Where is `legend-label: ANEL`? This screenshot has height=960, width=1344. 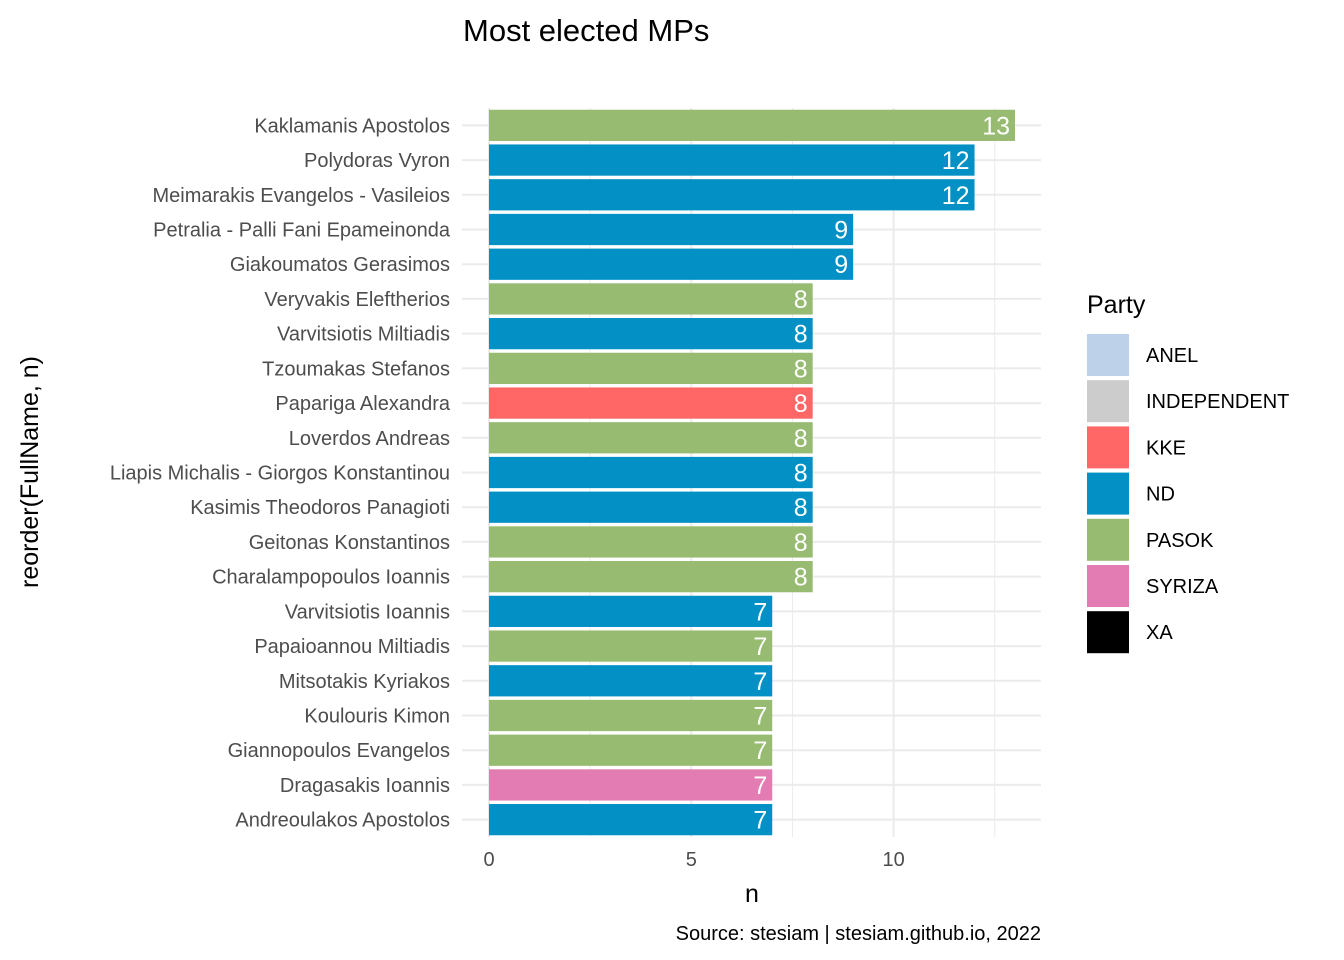
legend-label: ANEL is located at coordinates (1172, 356).